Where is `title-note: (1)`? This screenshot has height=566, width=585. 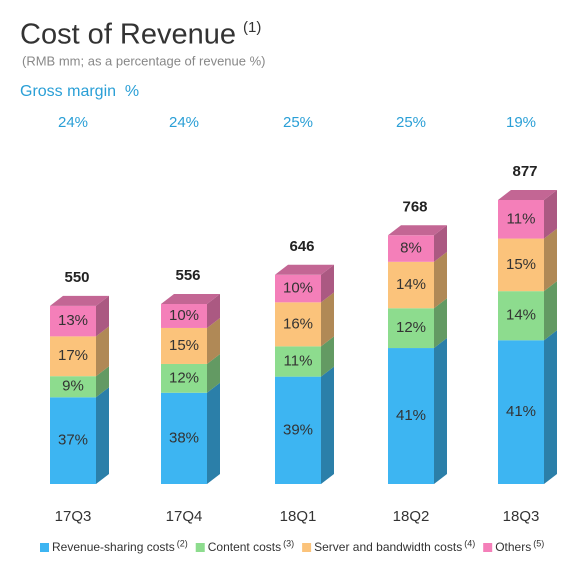
title-note: (1) is located at coordinates (252, 27).